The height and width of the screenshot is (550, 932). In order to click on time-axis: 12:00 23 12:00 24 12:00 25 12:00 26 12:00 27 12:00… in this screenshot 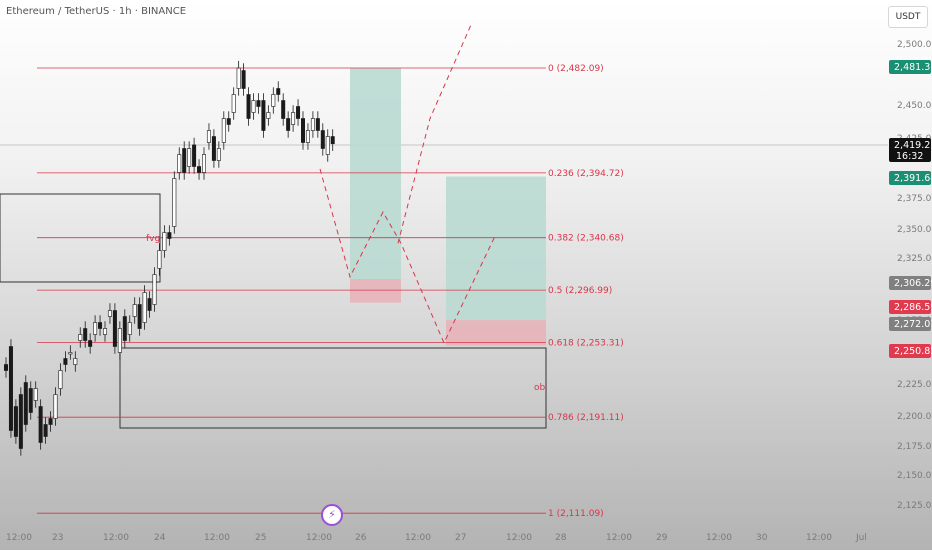, I will do `click(436, 538)`.